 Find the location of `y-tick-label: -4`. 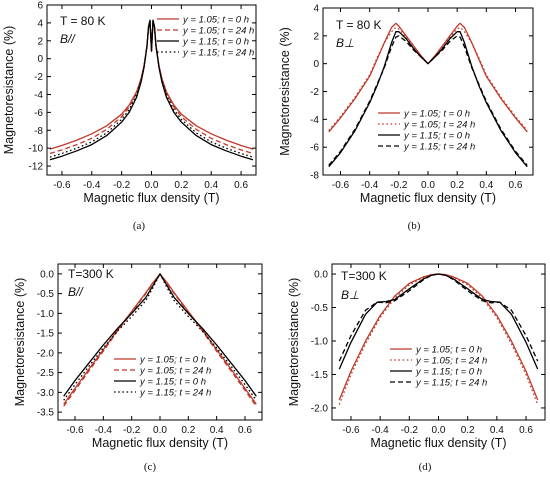

y-tick-label: -4 is located at coordinates (38, 95).